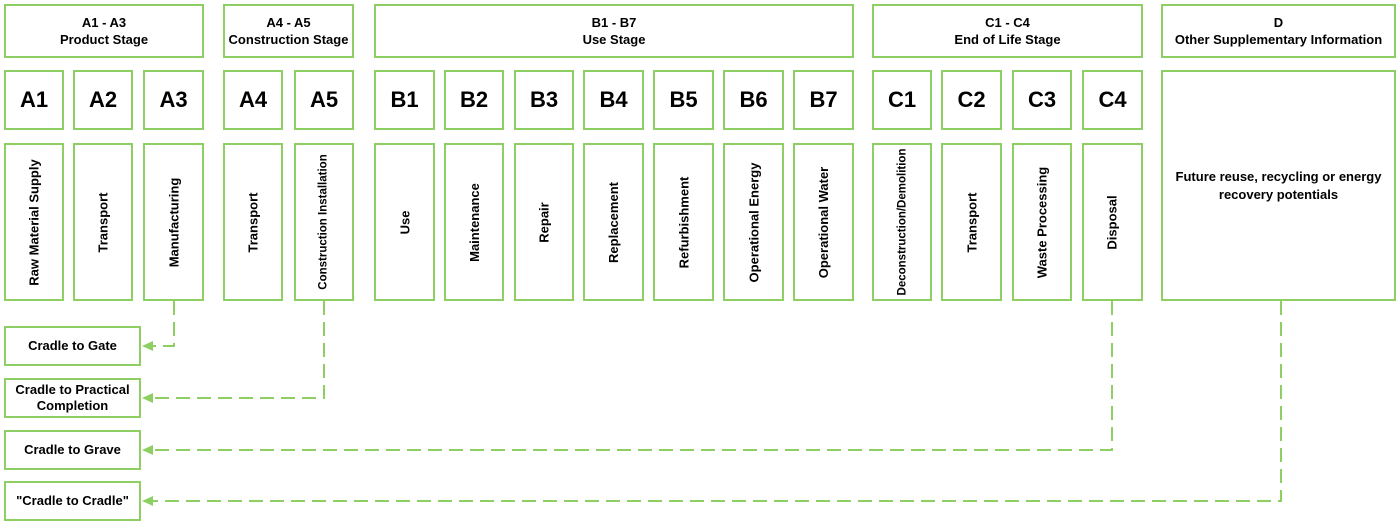 The height and width of the screenshot is (525, 1400). Describe the element at coordinates (288, 22) in the screenshot. I see `stage-code: A4 - A5` at that location.